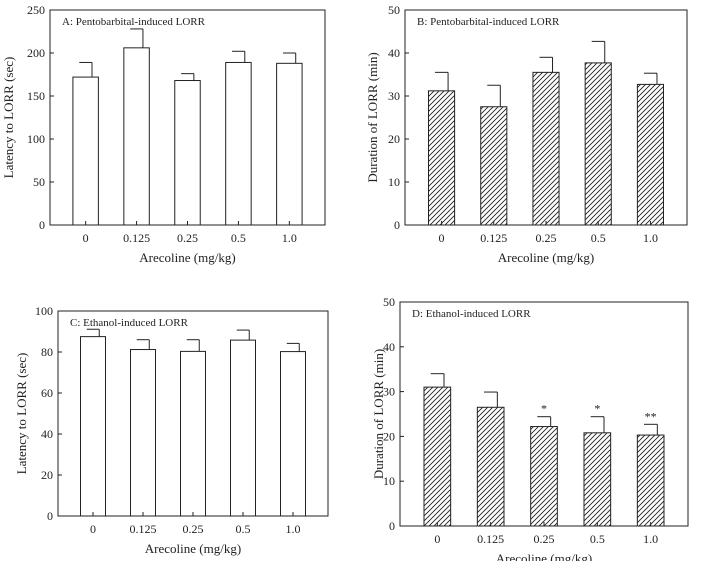 This screenshot has height=561, width=720. Describe the element at coordinates (187, 257) in the screenshot. I see `panel-a-x-axis-title: Arecoline (mg/kg)` at that location.